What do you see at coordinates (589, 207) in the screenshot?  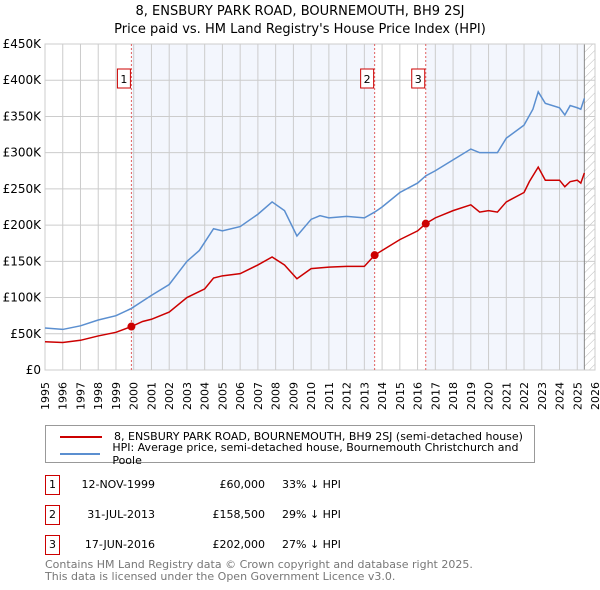 I see `forecast-hatch` at bounding box center [589, 207].